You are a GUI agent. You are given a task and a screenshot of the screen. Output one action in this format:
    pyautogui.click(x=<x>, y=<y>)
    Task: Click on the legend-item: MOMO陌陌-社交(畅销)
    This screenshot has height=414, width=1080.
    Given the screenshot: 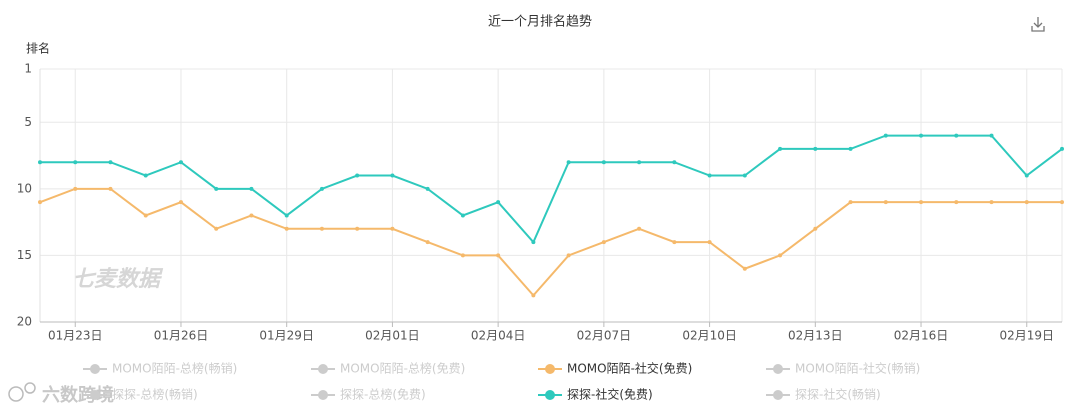 What is the action you would take?
    pyautogui.click(x=843, y=368)
    